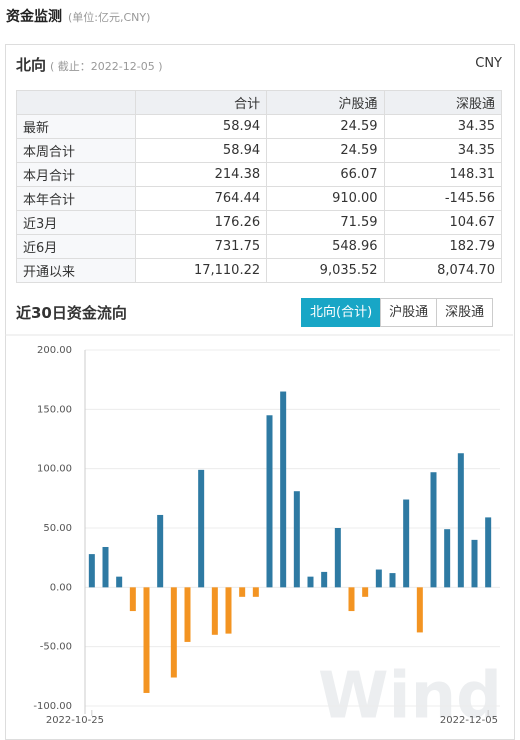 This screenshot has height=740, width=520. What do you see at coordinates (71, 313) in the screenshot?
I see `section-title: 近30日资金流向` at bounding box center [71, 313].